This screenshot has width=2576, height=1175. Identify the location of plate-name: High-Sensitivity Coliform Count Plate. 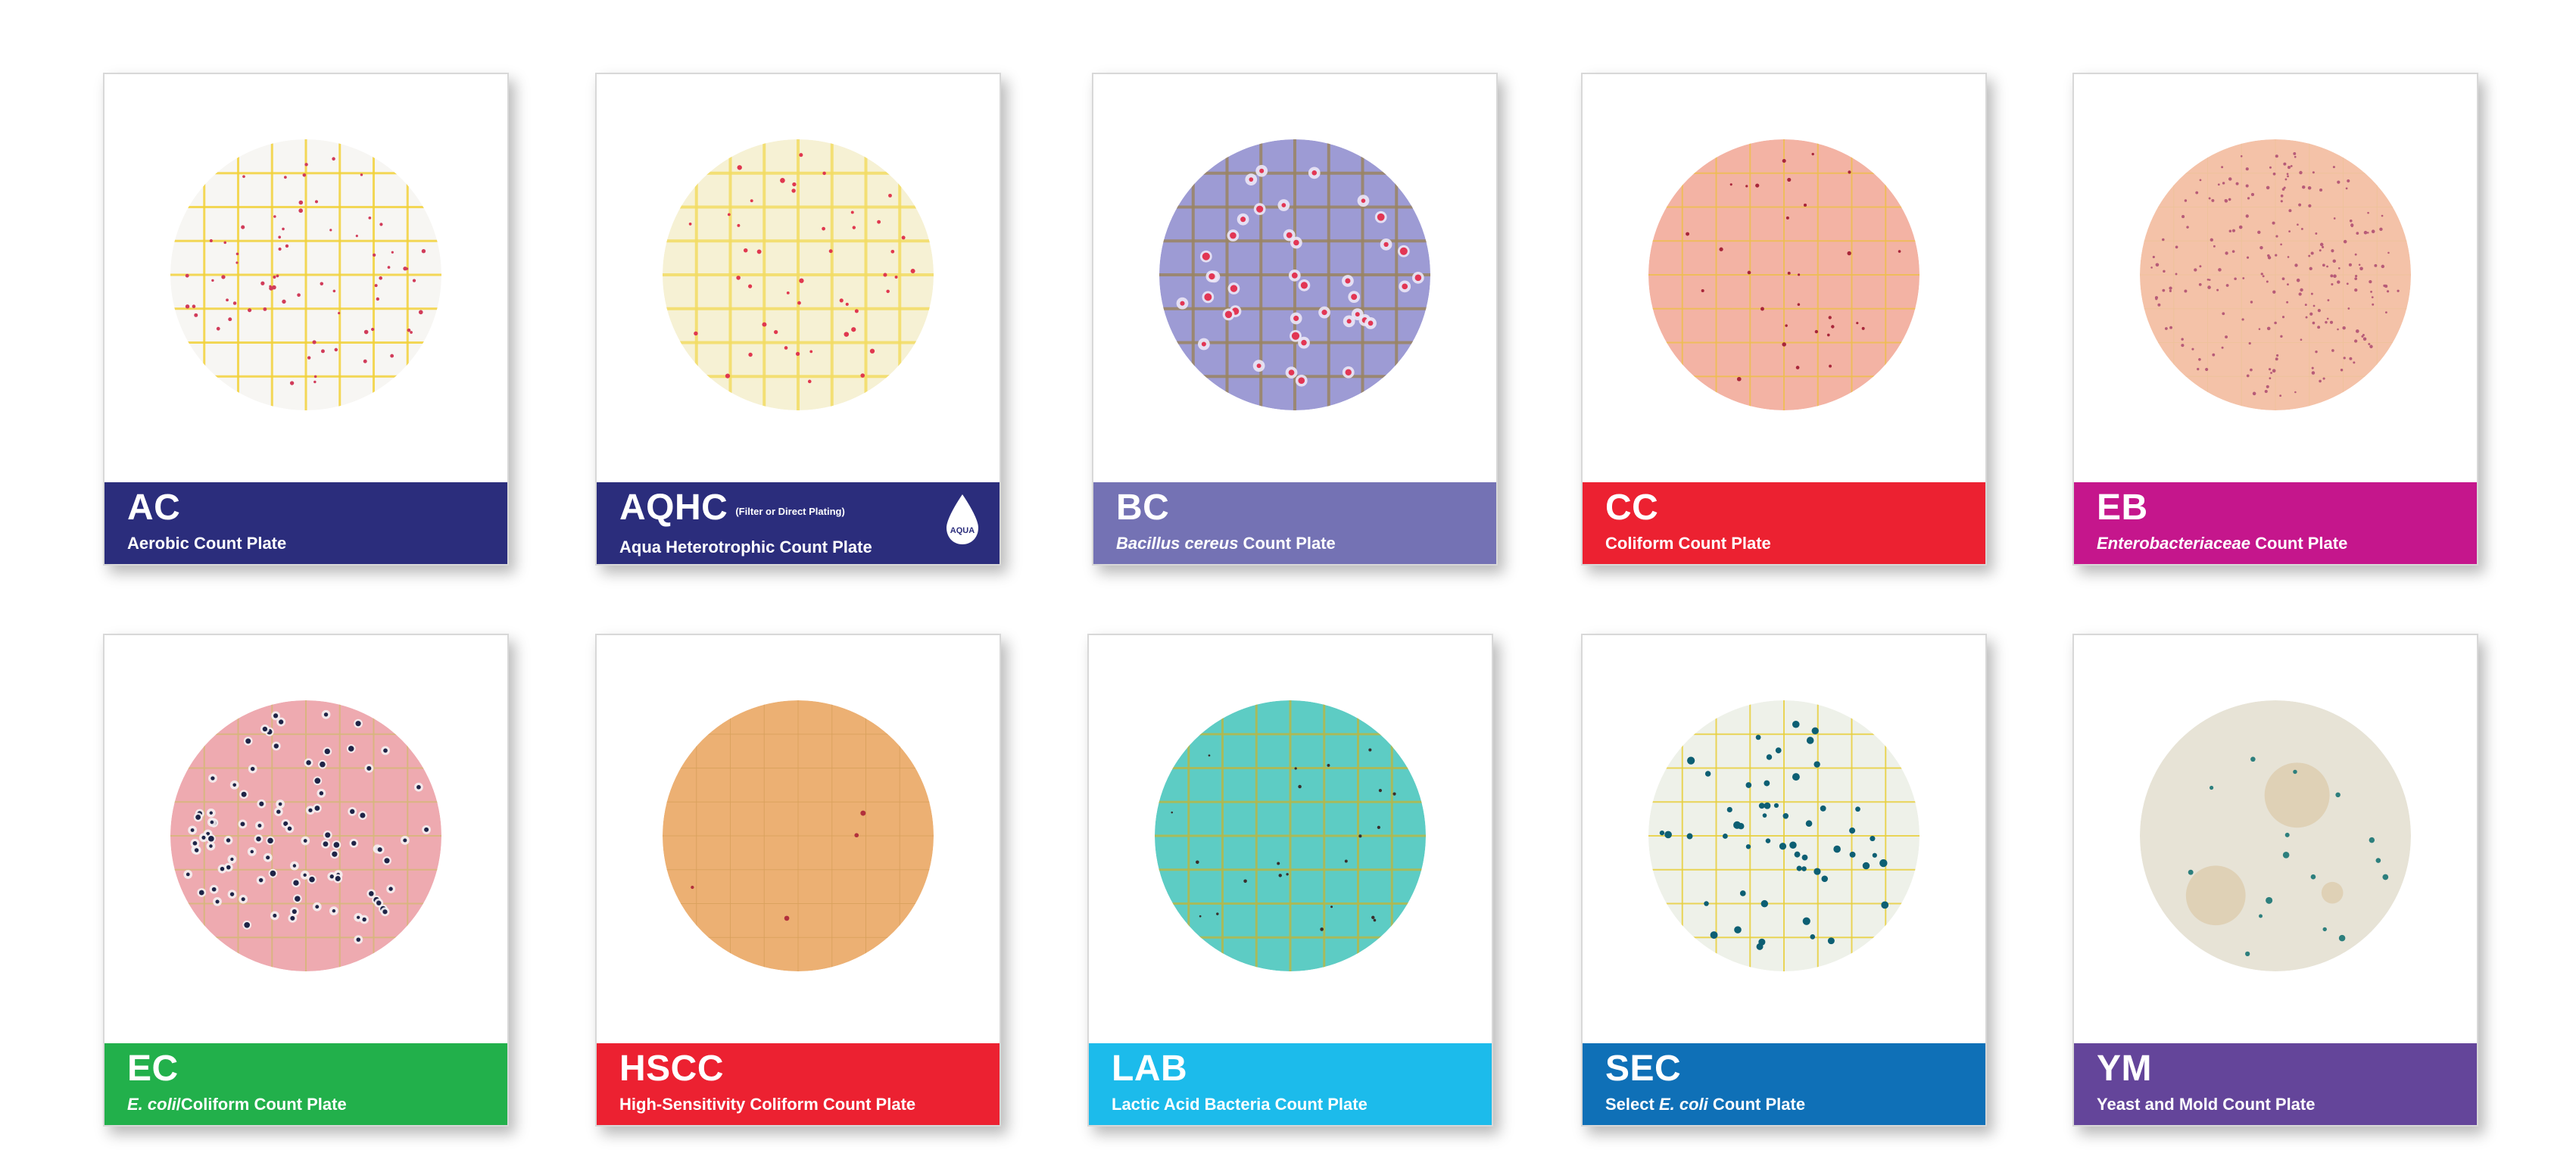
(767, 1104).